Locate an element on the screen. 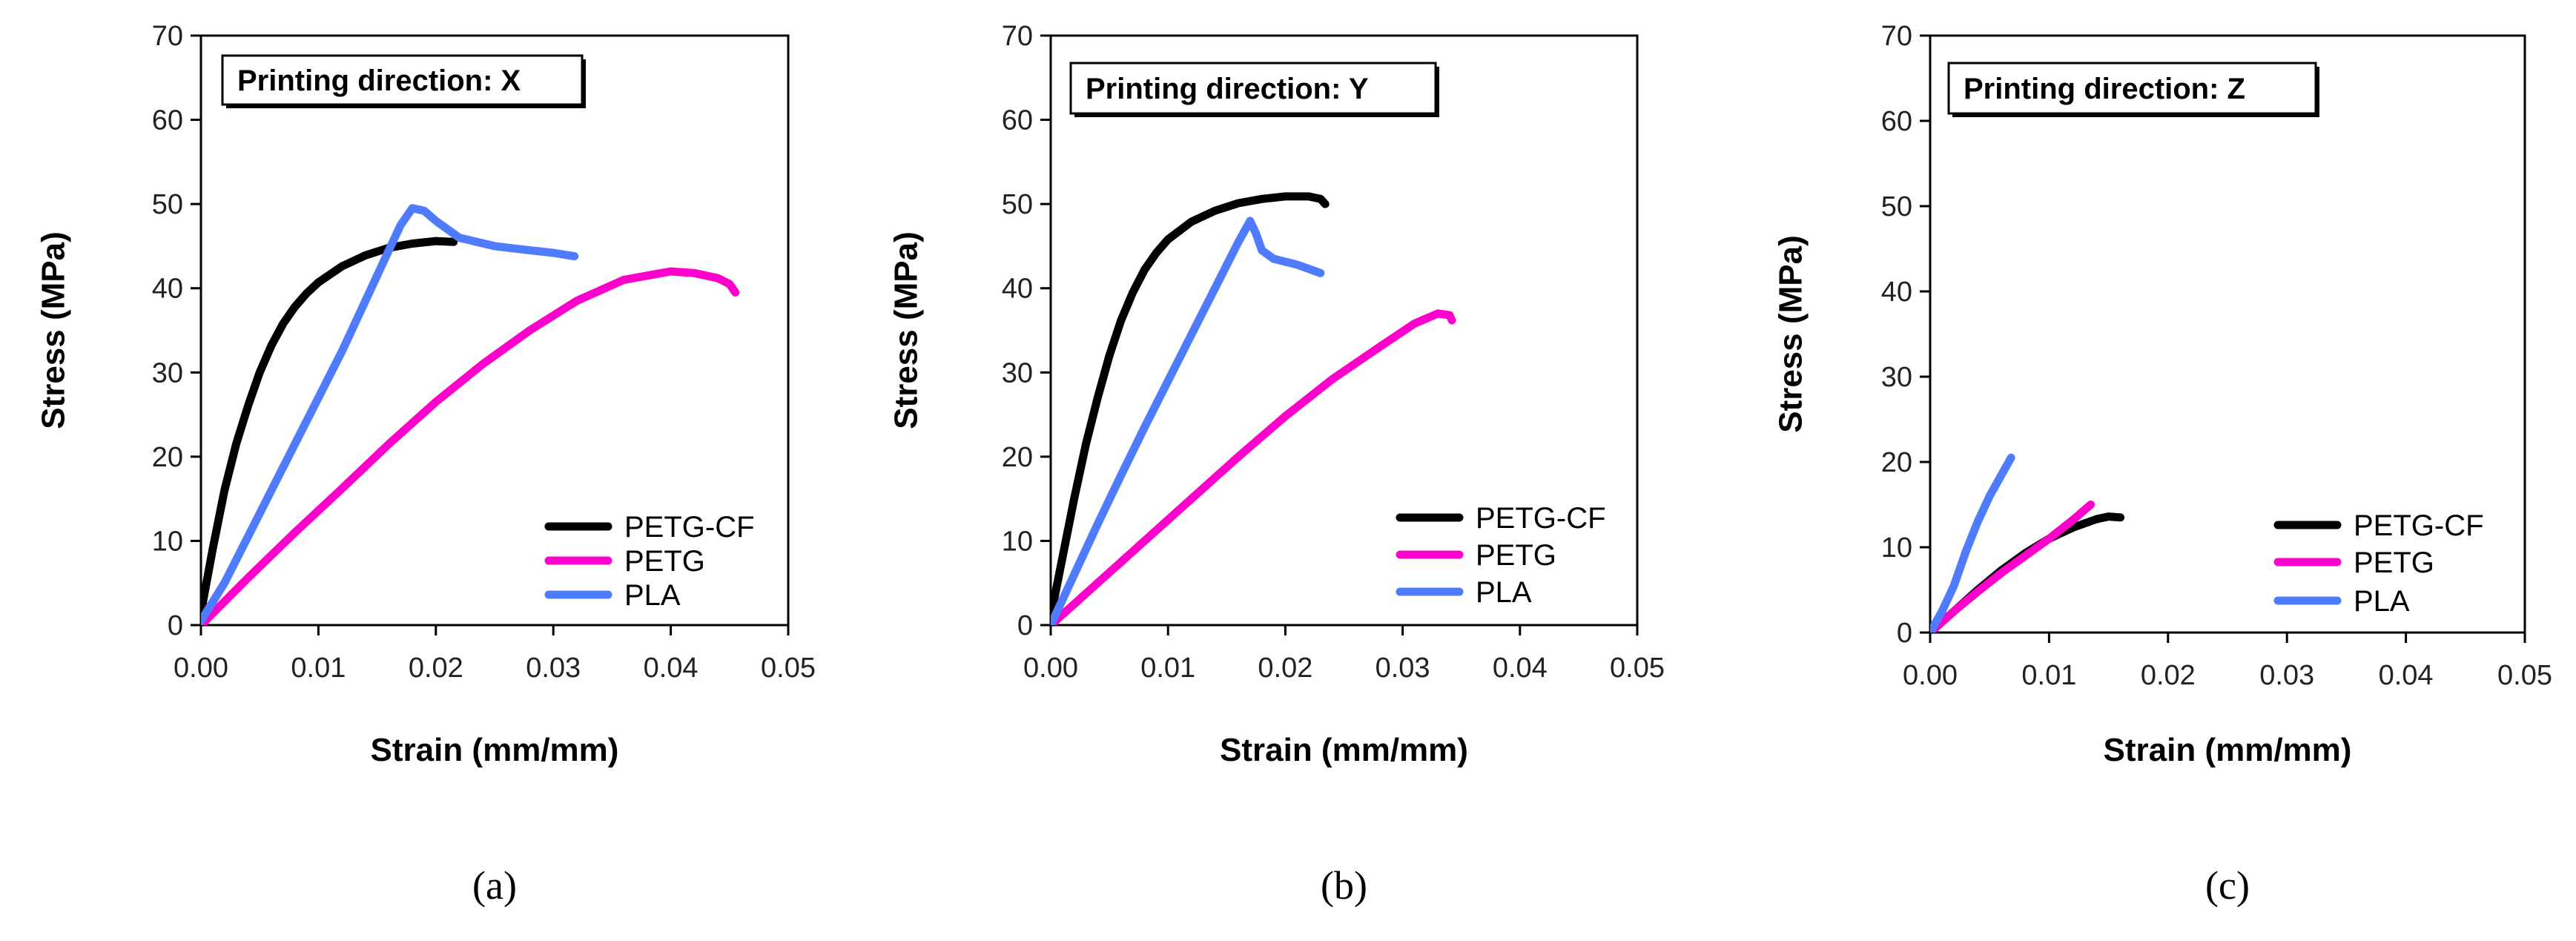 Image resolution: width=2576 pixels, height=941 pixels. panel-caption: (b) is located at coordinates (1344, 885).